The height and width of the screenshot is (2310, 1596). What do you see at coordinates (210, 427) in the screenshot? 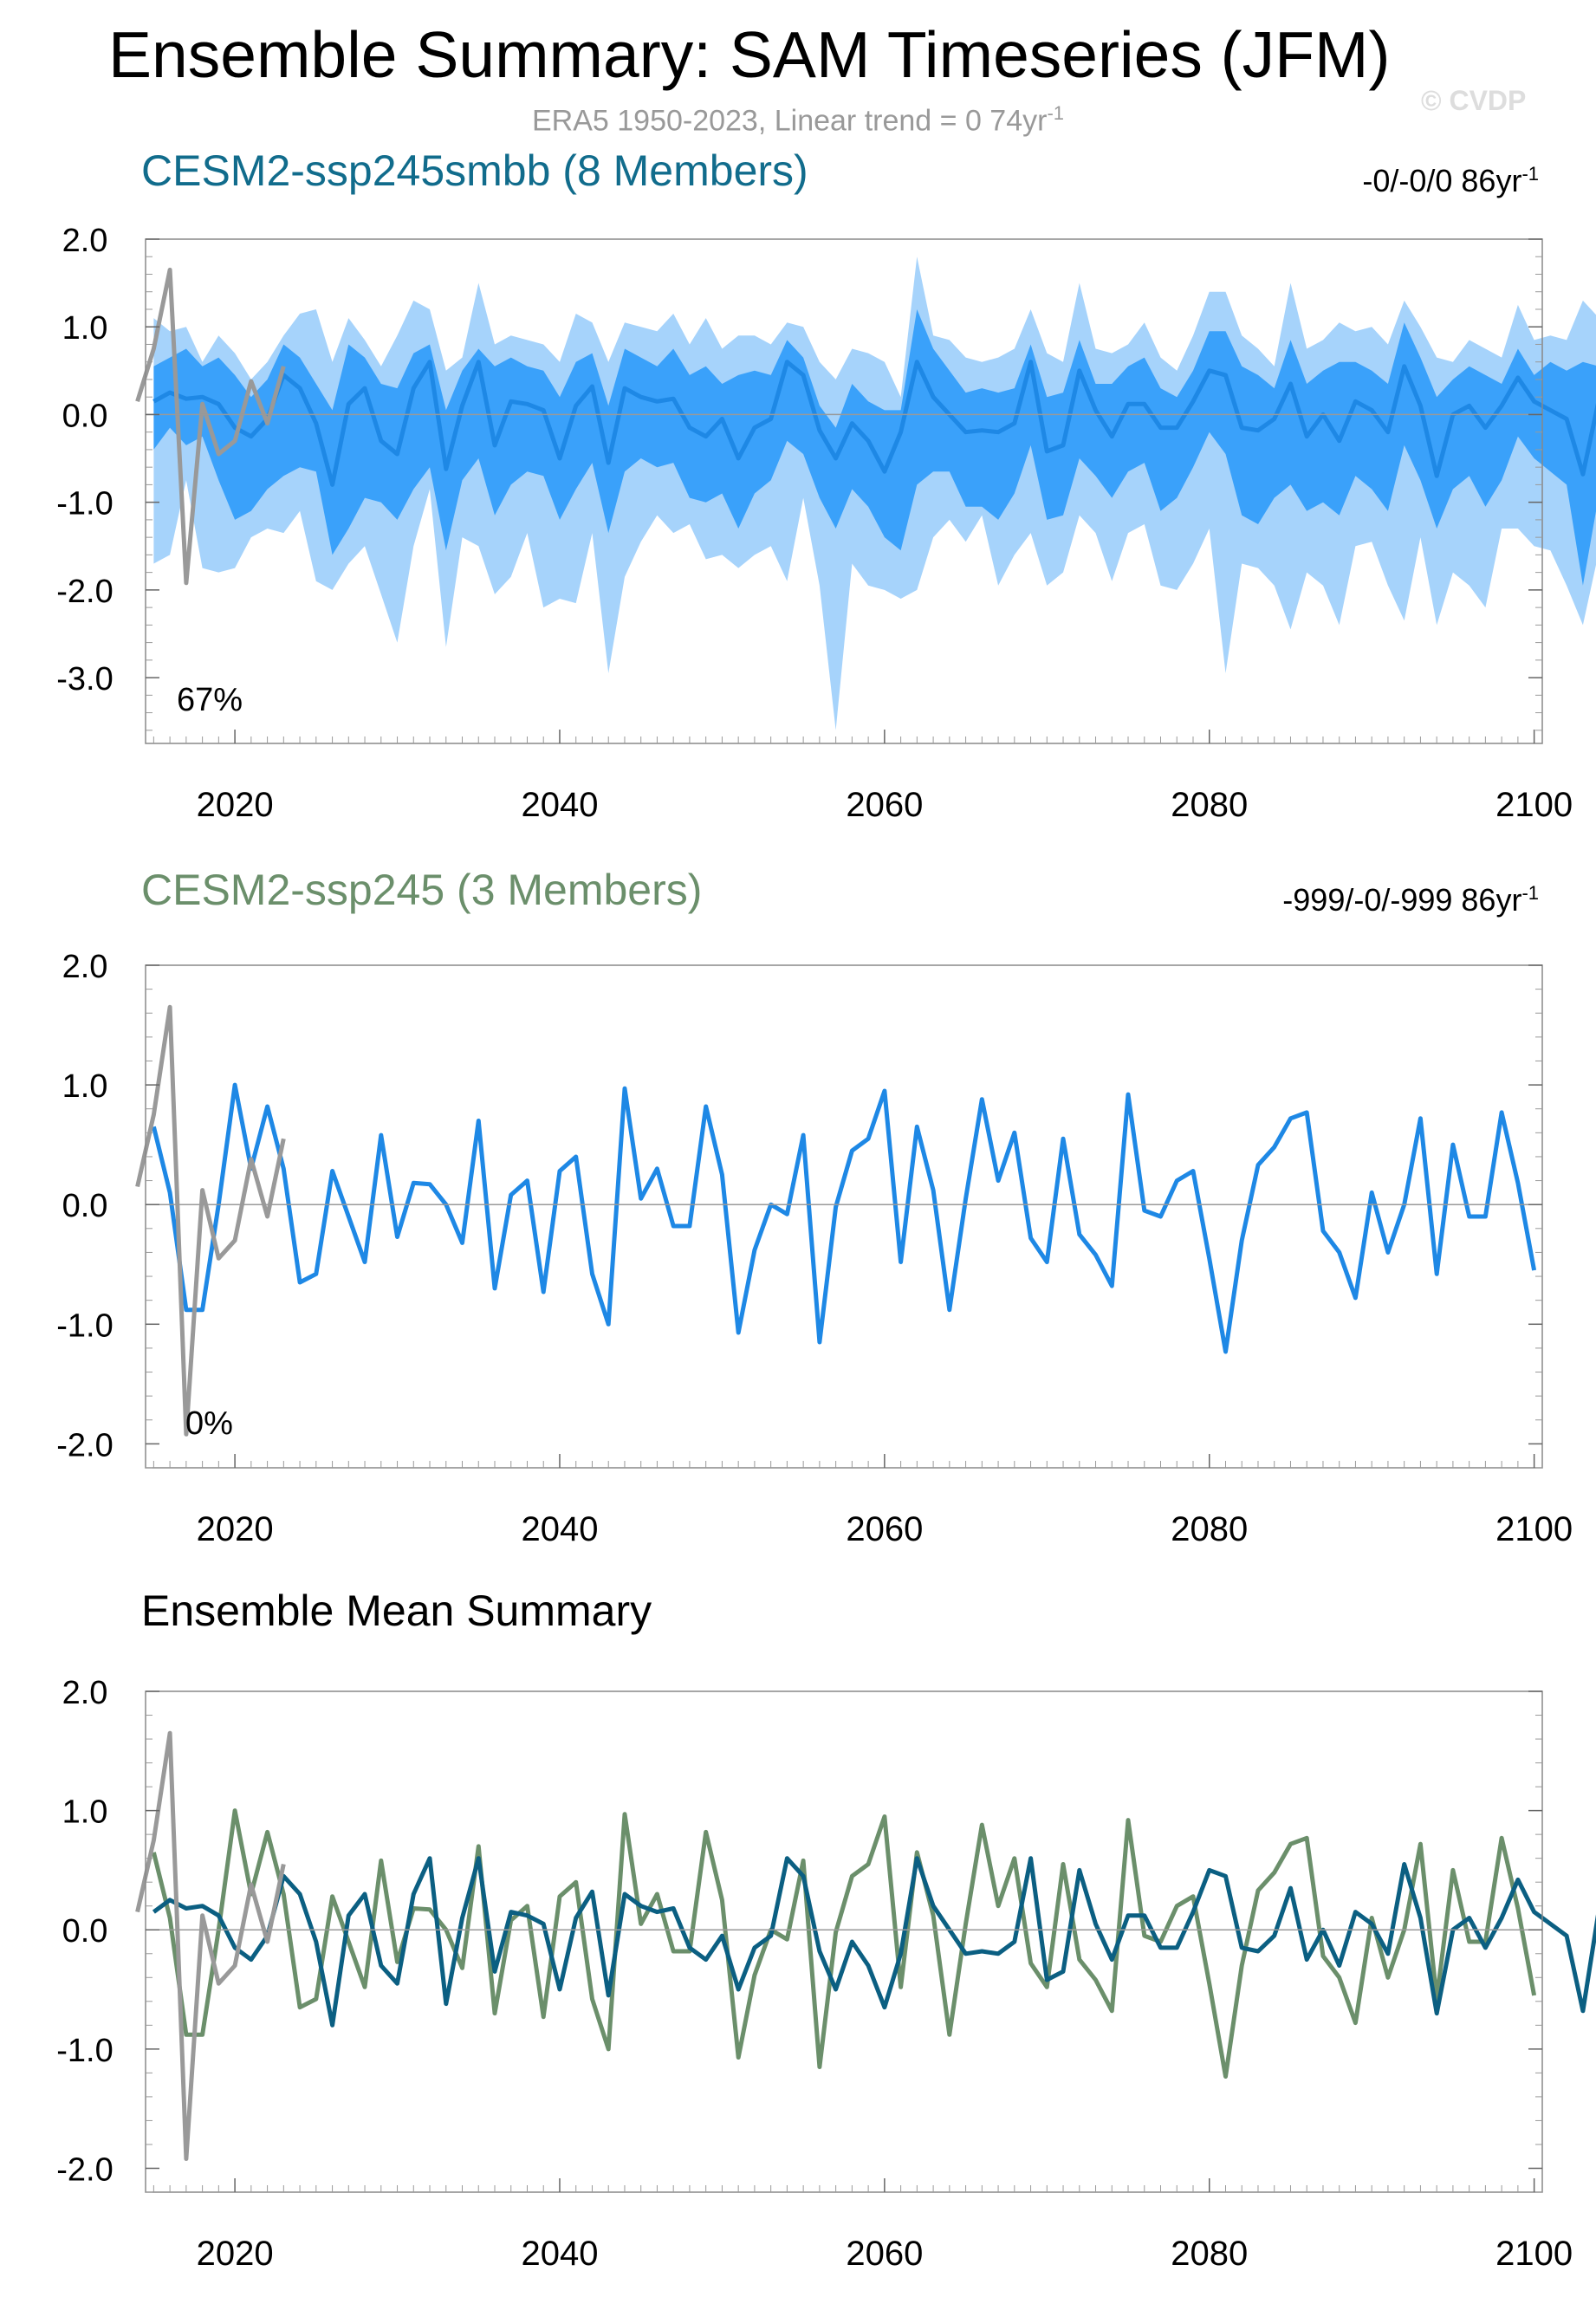
I see `panel1-obs-line` at bounding box center [210, 427].